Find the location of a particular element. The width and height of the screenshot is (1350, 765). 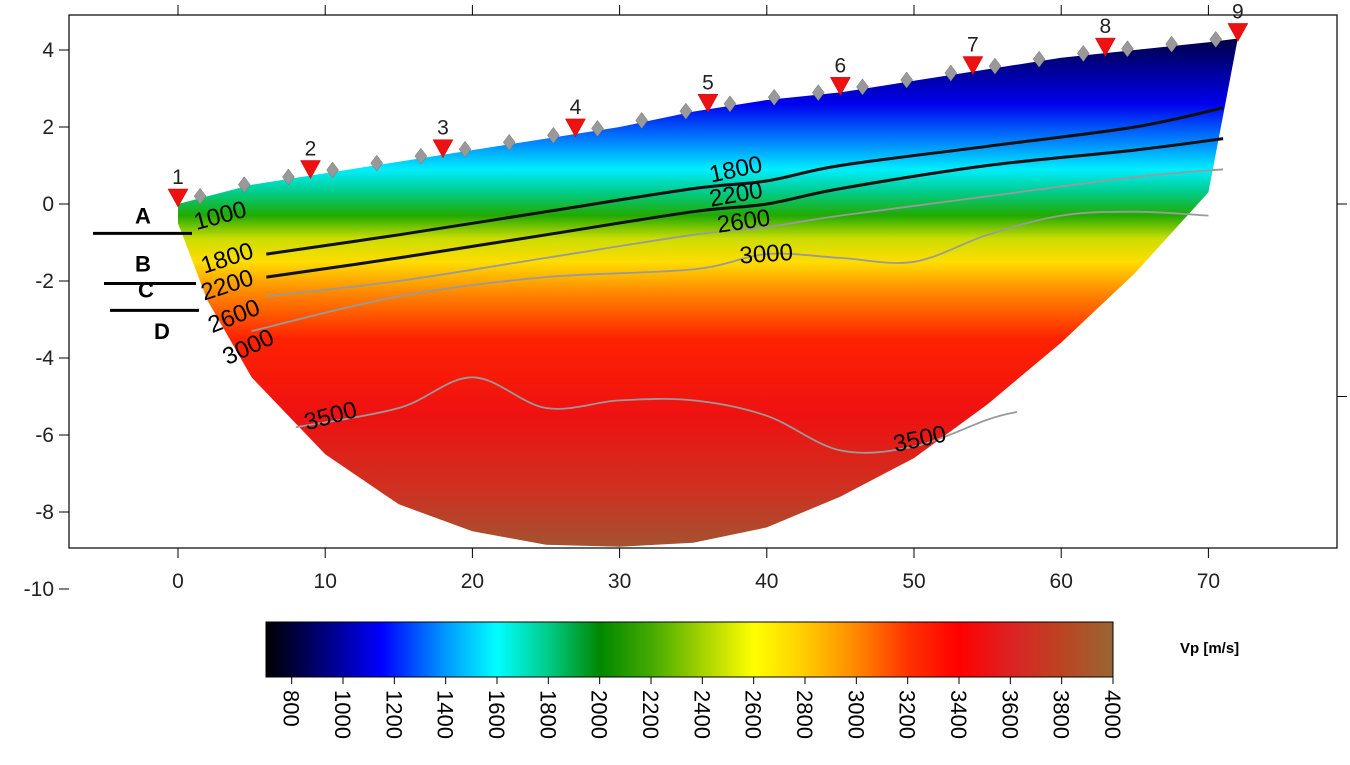

y-tick-label: 0 is located at coordinates (48, 204).